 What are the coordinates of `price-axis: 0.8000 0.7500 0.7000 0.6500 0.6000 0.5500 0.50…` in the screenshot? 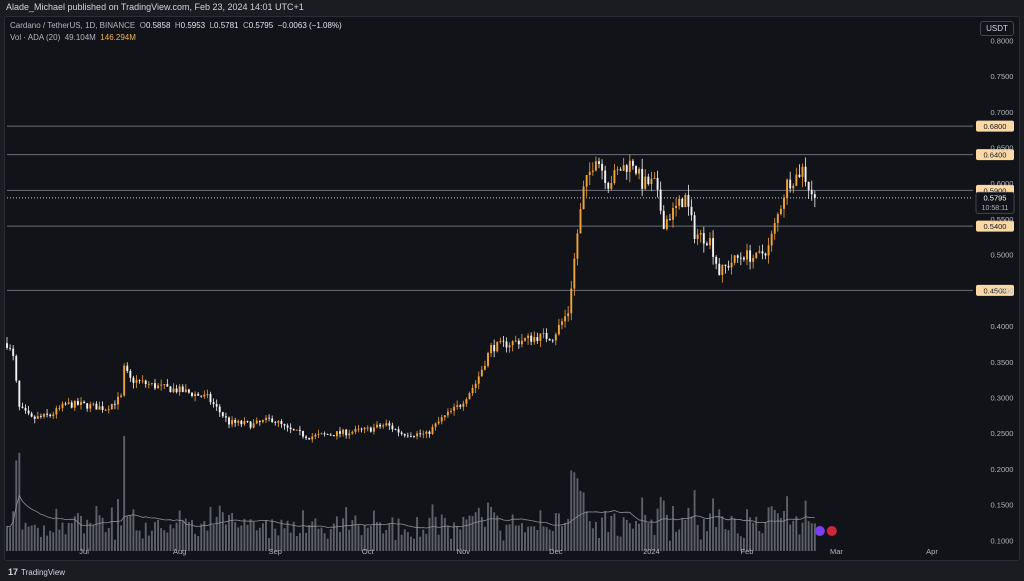 It's located at (1002, 290).